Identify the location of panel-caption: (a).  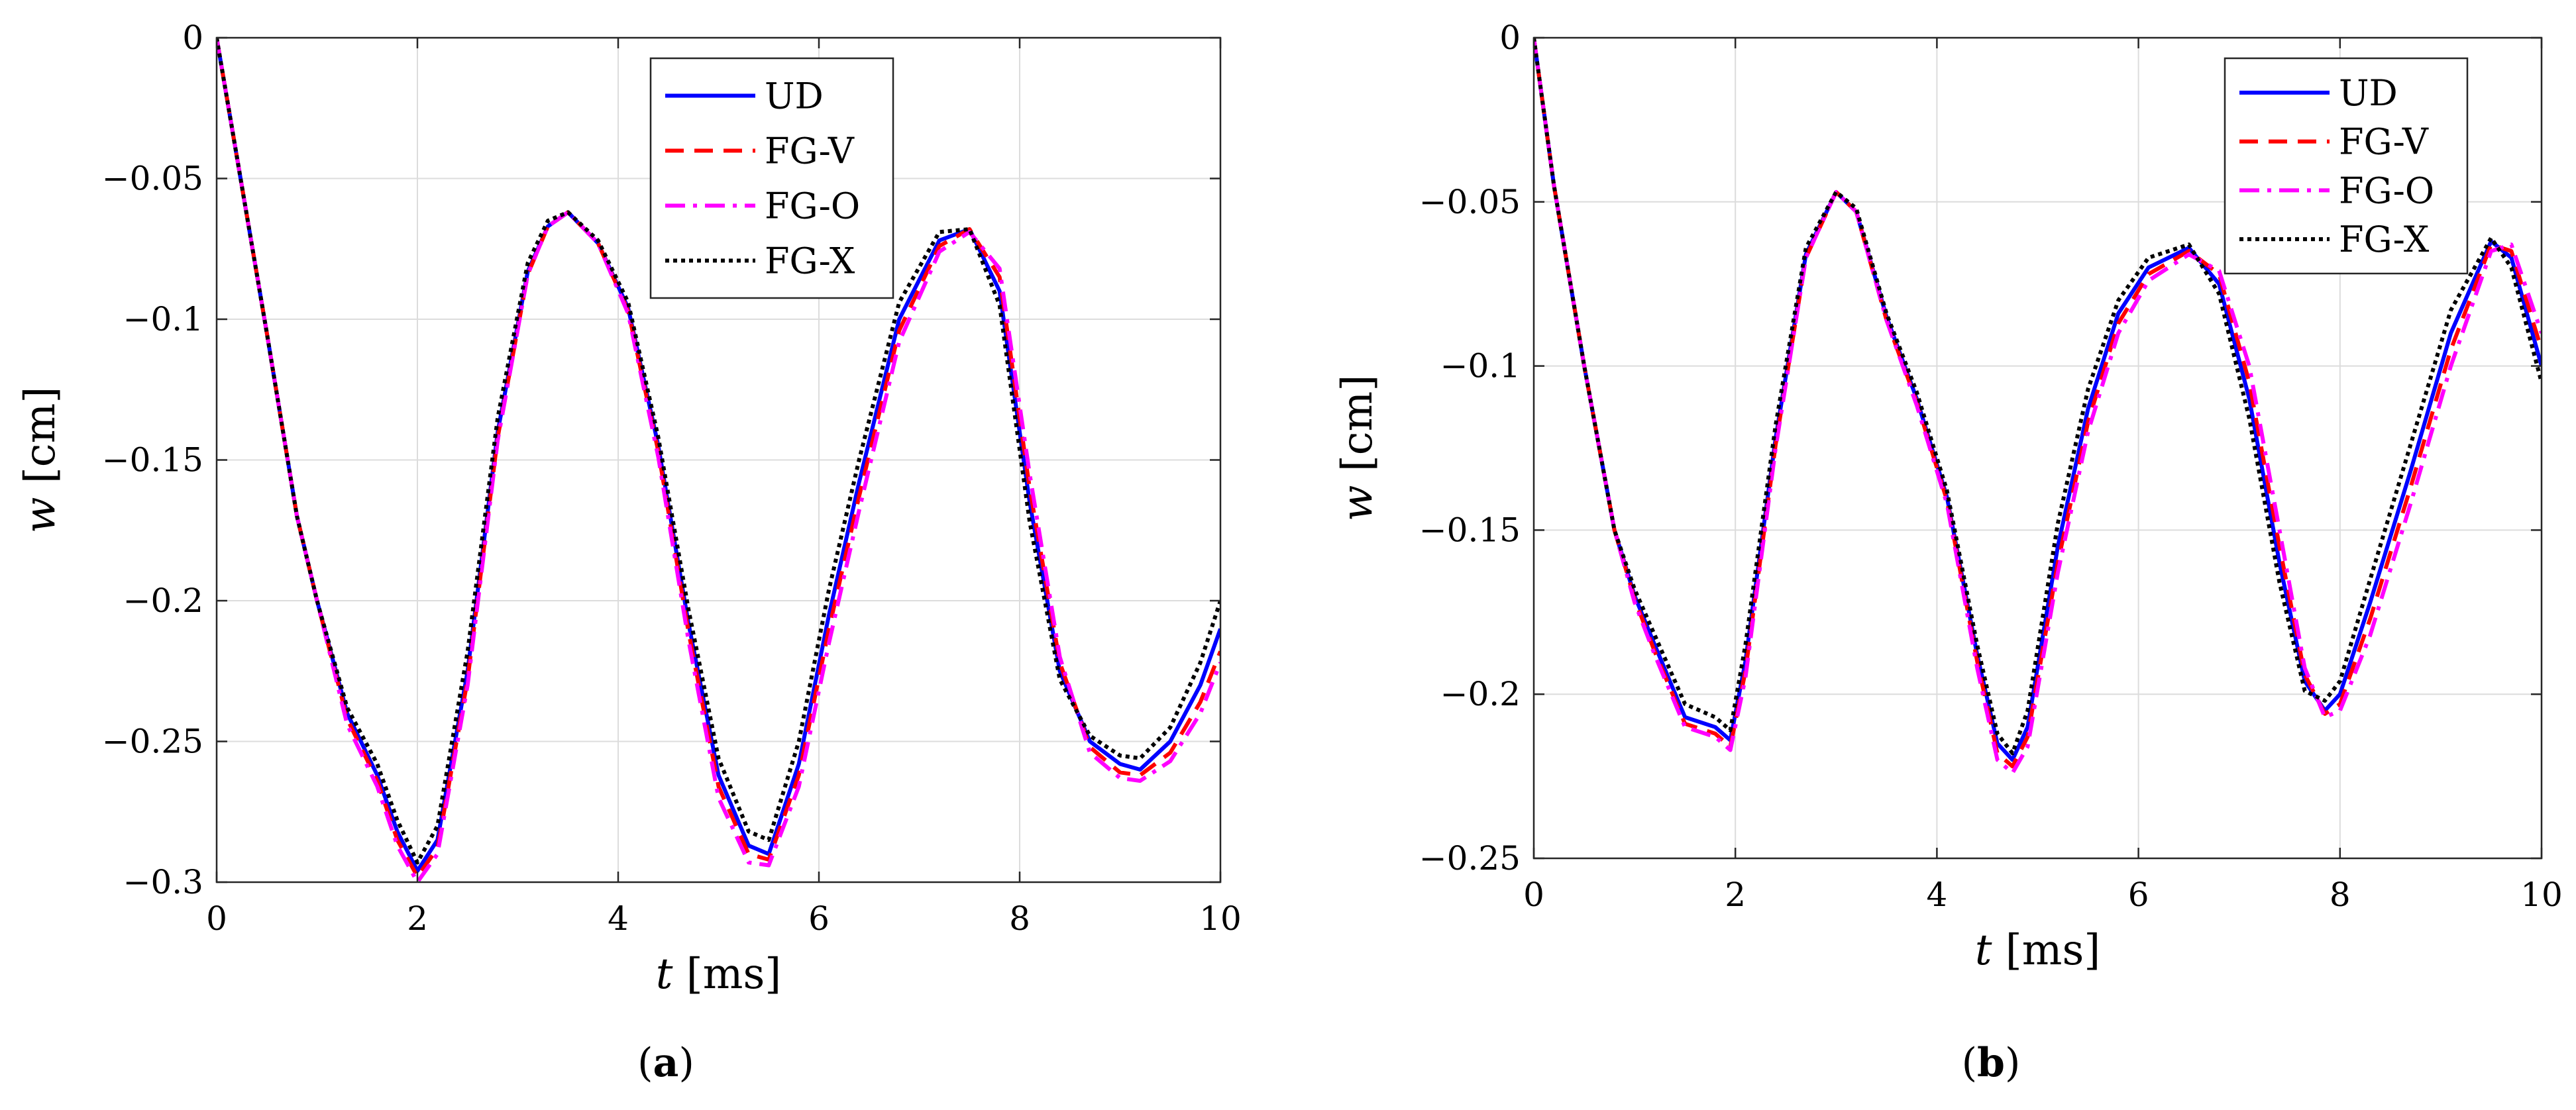
(665, 1063).